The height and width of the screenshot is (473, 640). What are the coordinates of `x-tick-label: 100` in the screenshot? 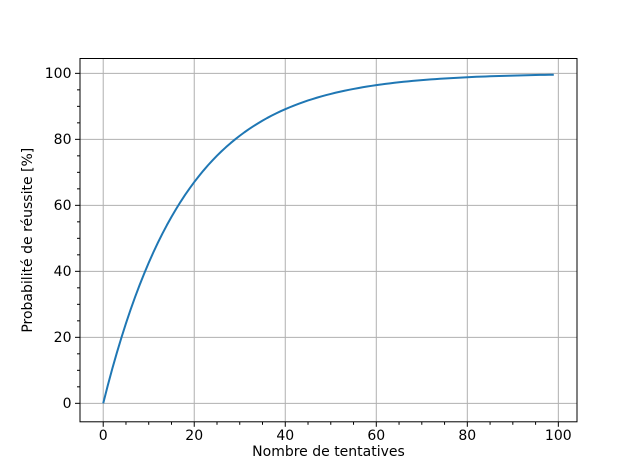 It's located at (558, 436).